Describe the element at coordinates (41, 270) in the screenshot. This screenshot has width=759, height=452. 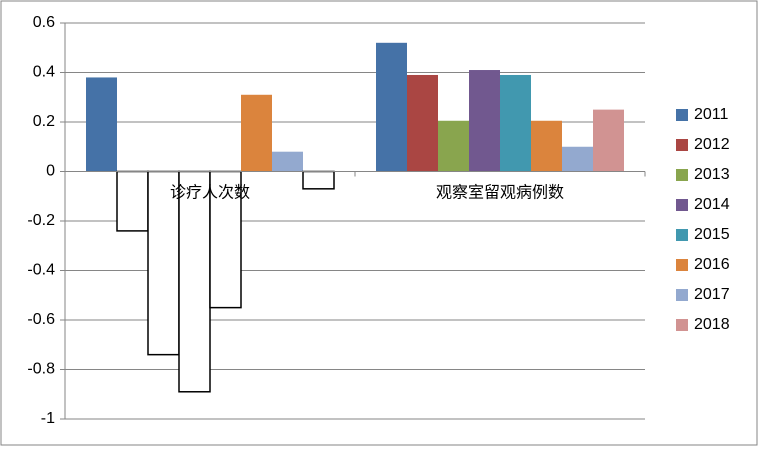
I see `y-tick-label: -0.4` at that location.